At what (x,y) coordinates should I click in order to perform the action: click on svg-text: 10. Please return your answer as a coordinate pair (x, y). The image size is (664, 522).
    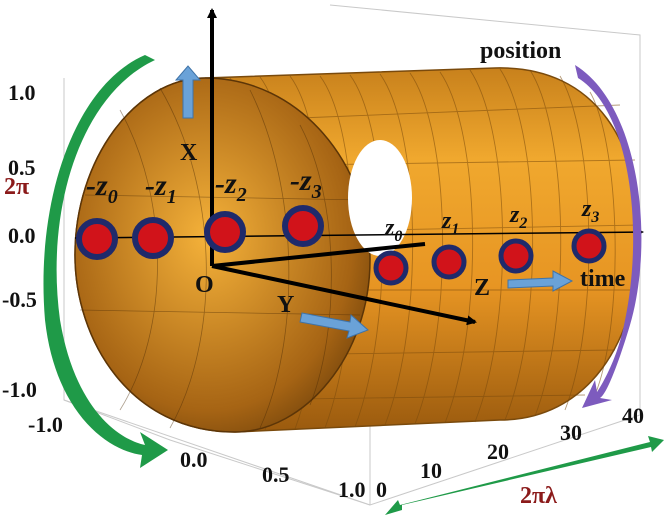
    Looking at the image, I should click on (431, 470).